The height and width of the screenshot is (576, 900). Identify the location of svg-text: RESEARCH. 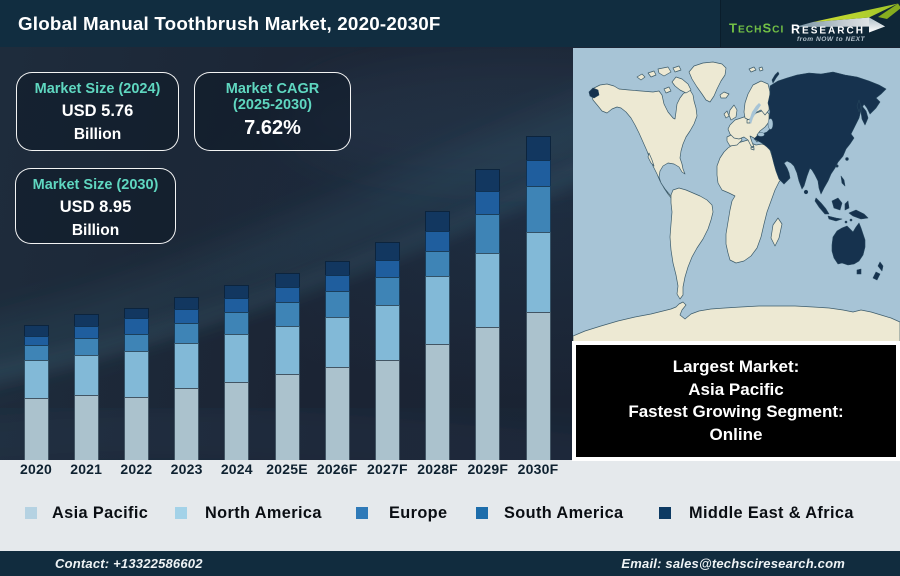
(828, 30).